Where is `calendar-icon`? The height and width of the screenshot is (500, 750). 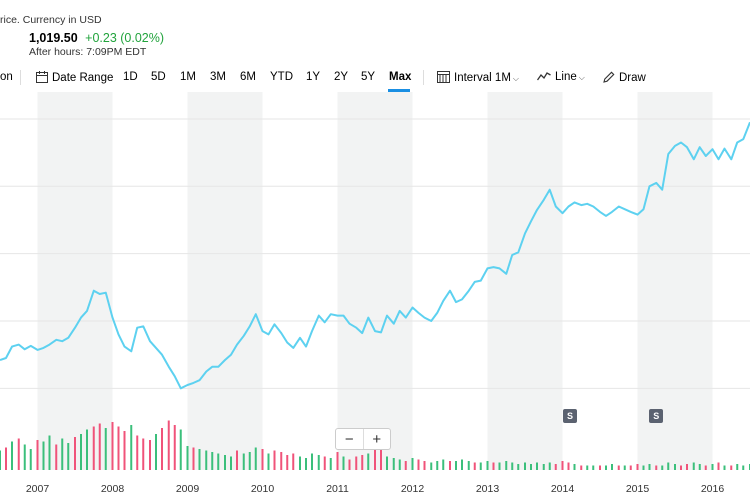
calendar-icon is located at coordinates (42, 77).